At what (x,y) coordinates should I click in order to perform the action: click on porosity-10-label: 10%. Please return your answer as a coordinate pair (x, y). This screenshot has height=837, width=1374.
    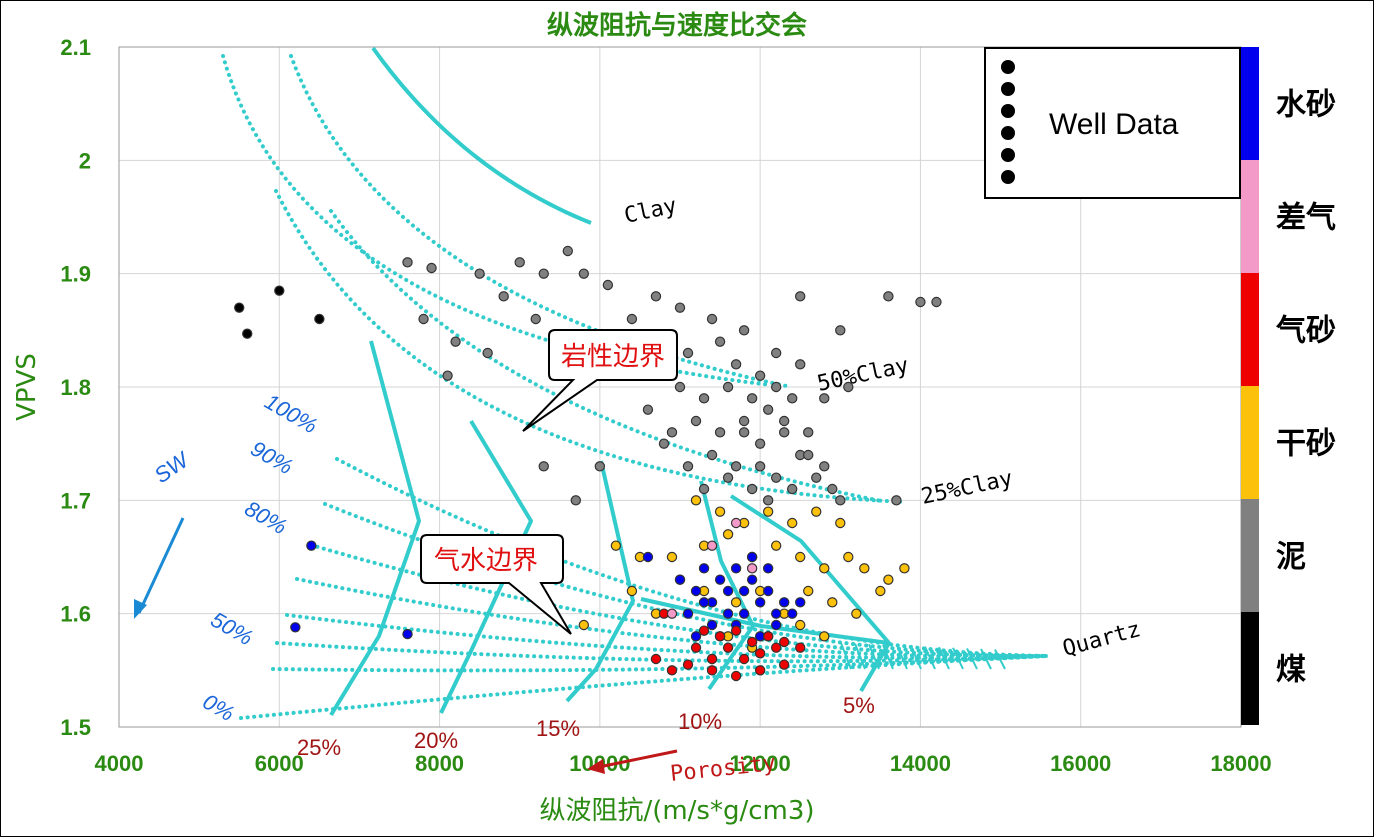
    Looking at the image, I should click on (700, 721).